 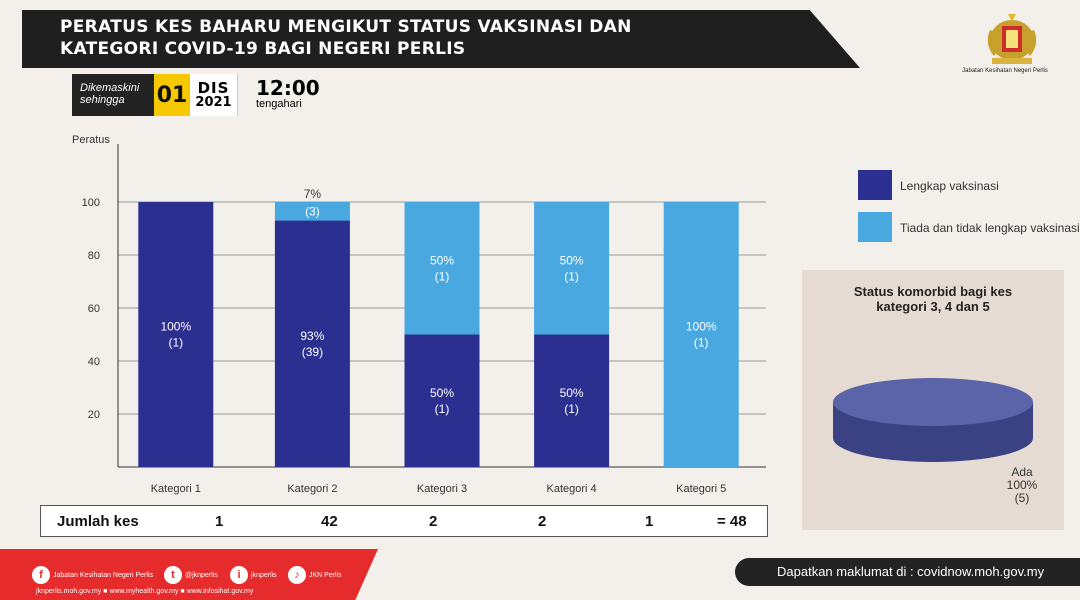 I want to click on logo-caption: Jabatan Kesihatan Negeri Perlis, so click(x=1005, y=71).